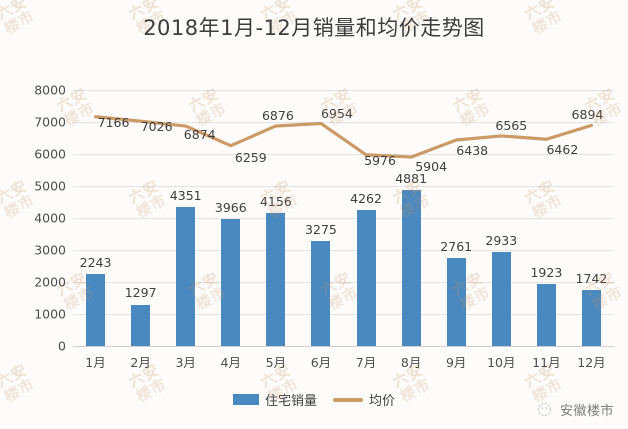 The width and height of the screenshot is (628, 429). What do you see at coordinates (50, 154) in the screenshot?
I see `y-axis-tick: 6000` at bounding box center [50, 154].